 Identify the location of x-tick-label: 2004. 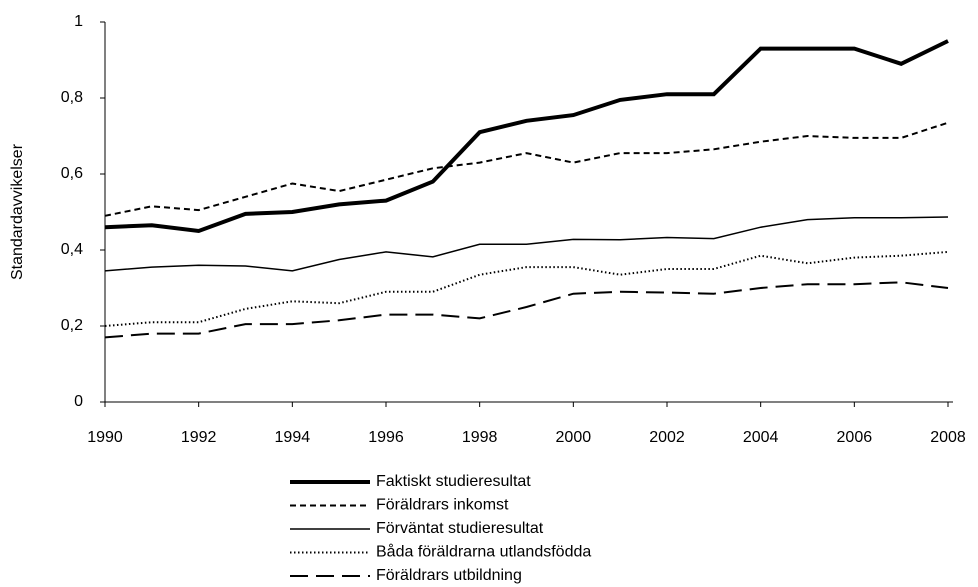
(761, 437).